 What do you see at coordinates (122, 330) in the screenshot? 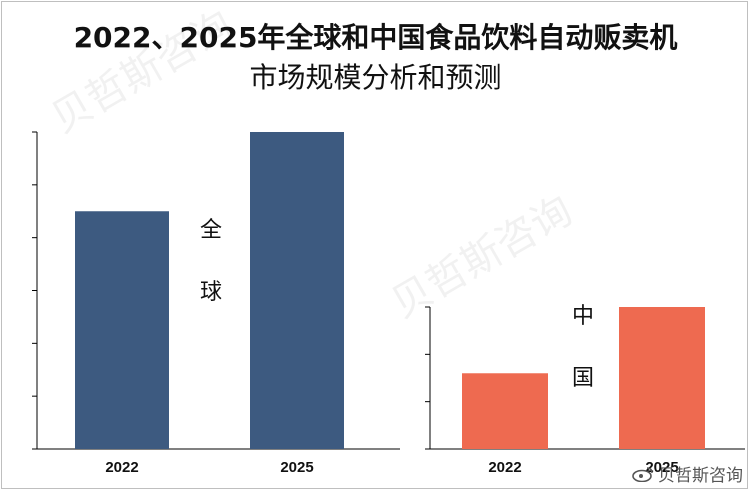
I see `global-bar-2022` at bounding box center [122, 330].